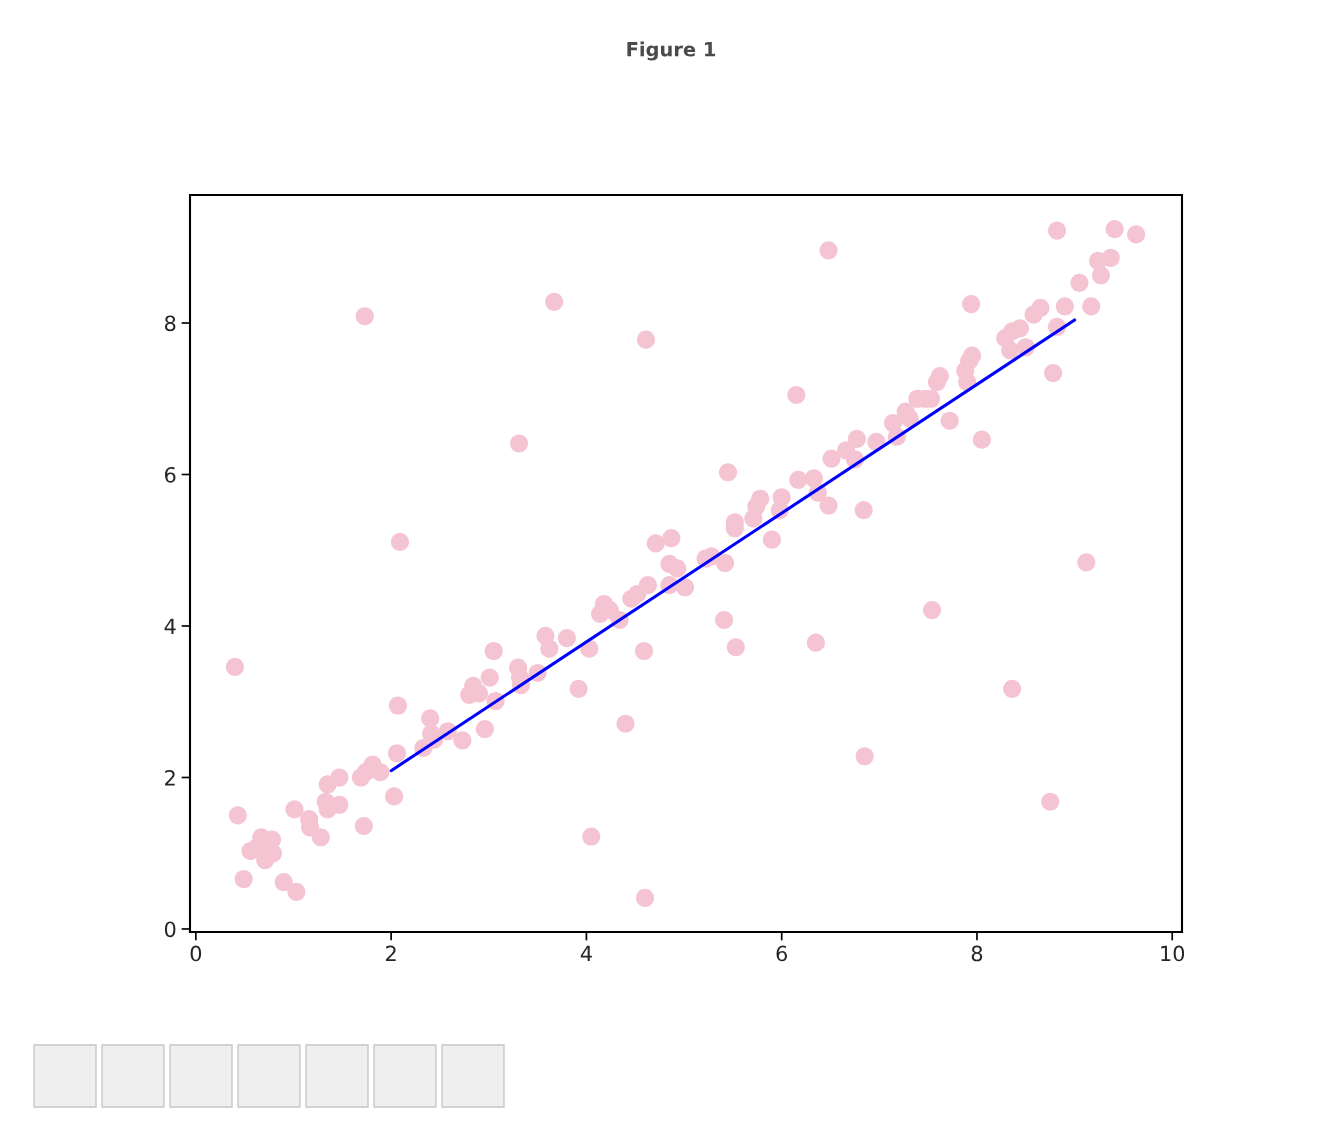  What do you see at coordinates (391, 953) in the screenshot?
I see `x-tick-label: 2` at bounding box center [391, 953].